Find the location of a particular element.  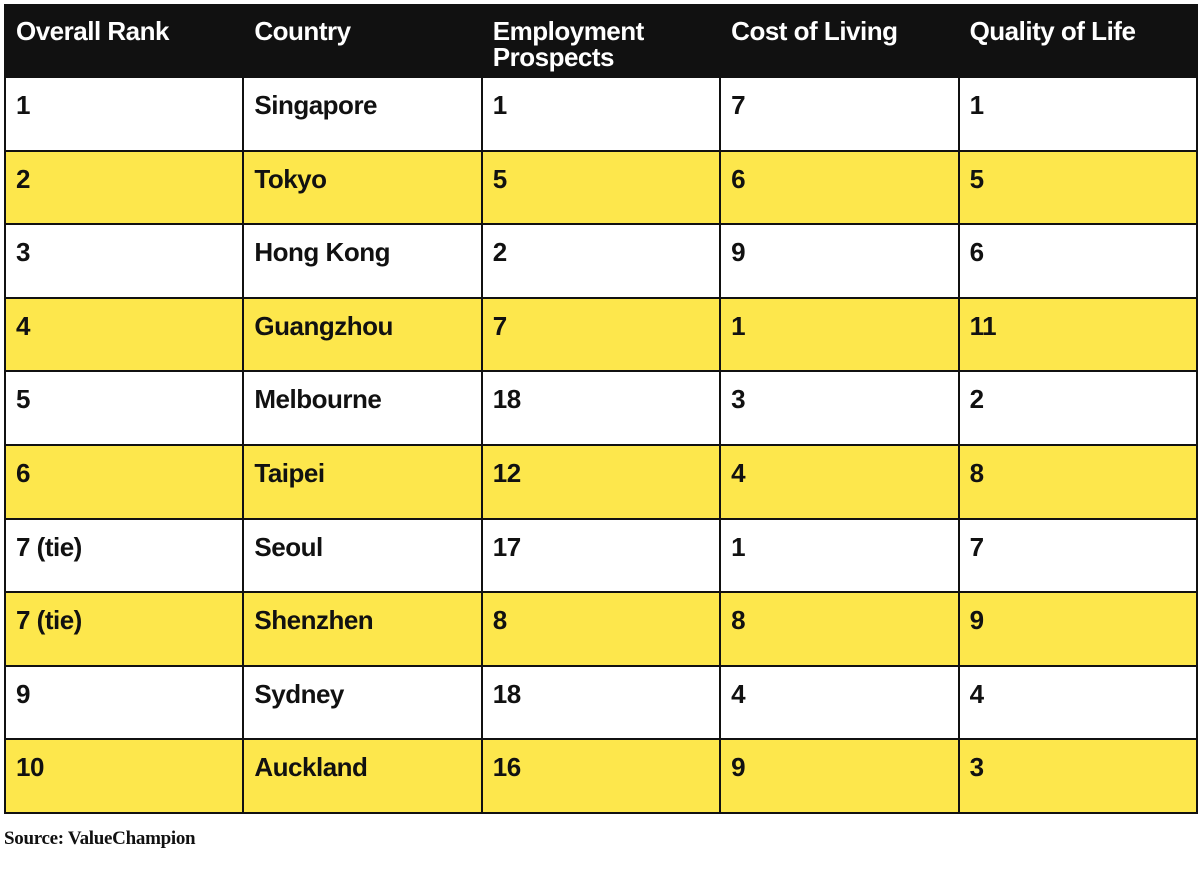

header-employment-prospects: Employment Prospects is located at coordinates (601, 41).